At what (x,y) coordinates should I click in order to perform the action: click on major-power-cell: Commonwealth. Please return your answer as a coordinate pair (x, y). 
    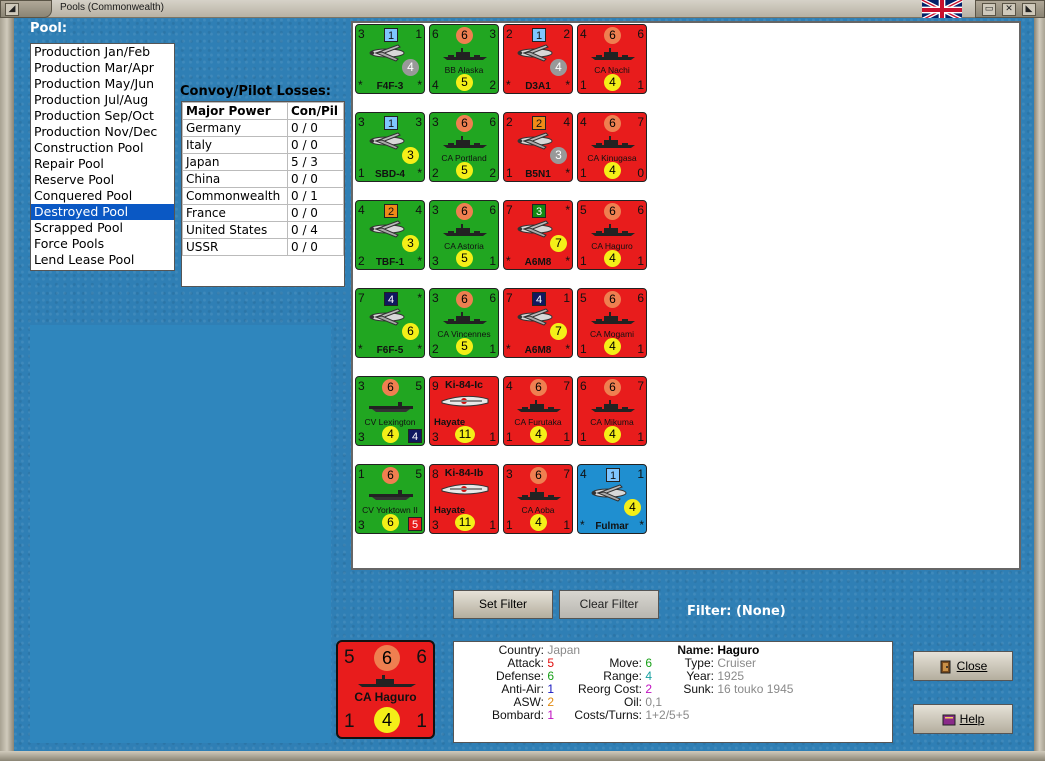
    Looking at the image, I should click on (235, 196).